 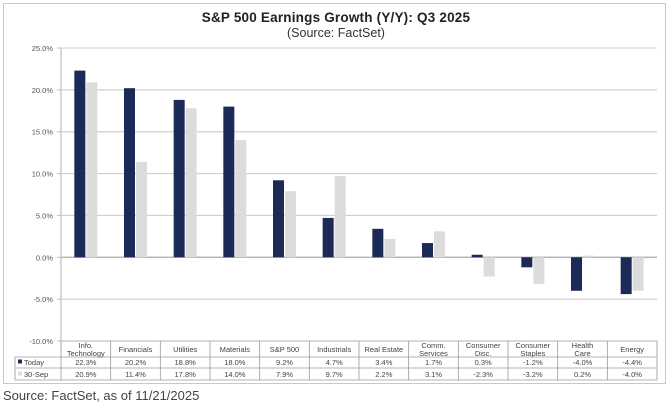 What do you see at coordinates (43, 299) in the screenshot?
I see `y-tick-label: -5.0%` at bounding box center [43, 299].